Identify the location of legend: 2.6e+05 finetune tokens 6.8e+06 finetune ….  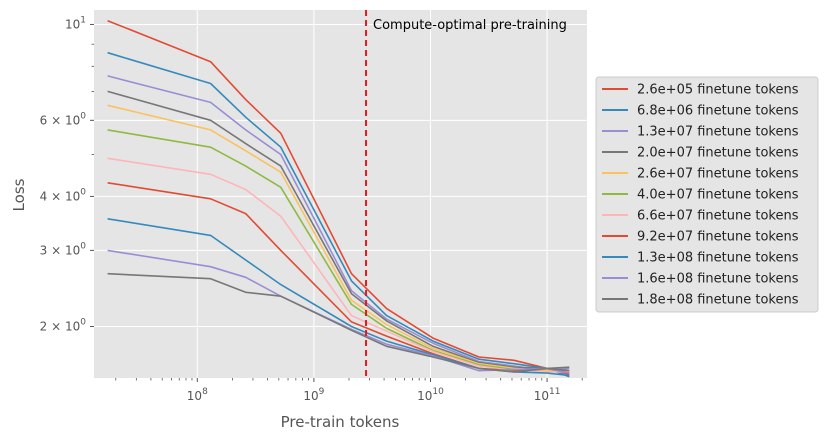
(707, 194).